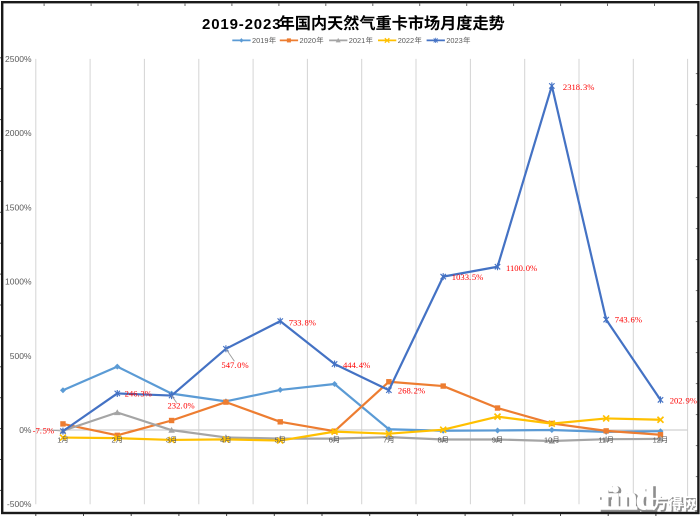 The width and height of the screenshot is (700, 516). Describe the element at coordinates (21, 356) in the screenshot. I see `svg-text: 500%` at that location.